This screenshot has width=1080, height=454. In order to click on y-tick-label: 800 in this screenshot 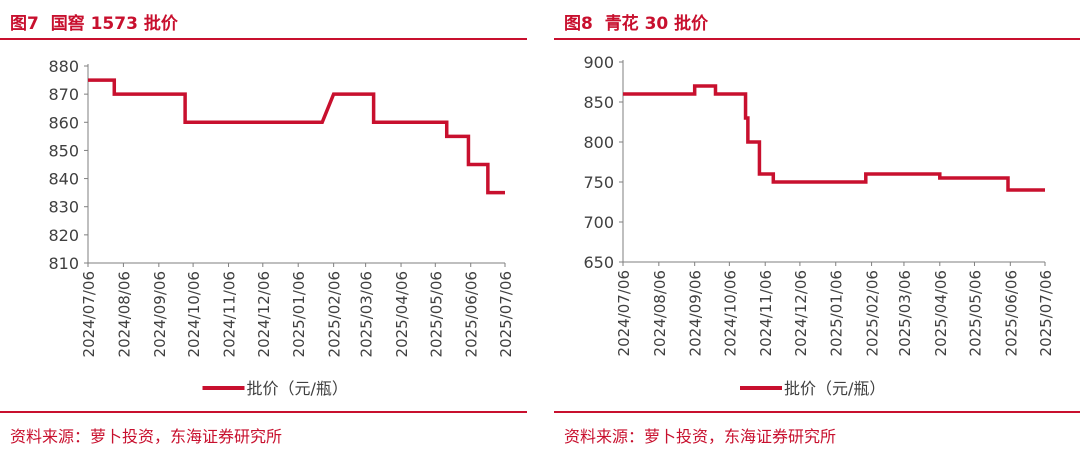, I will do `click(598, 142)`.